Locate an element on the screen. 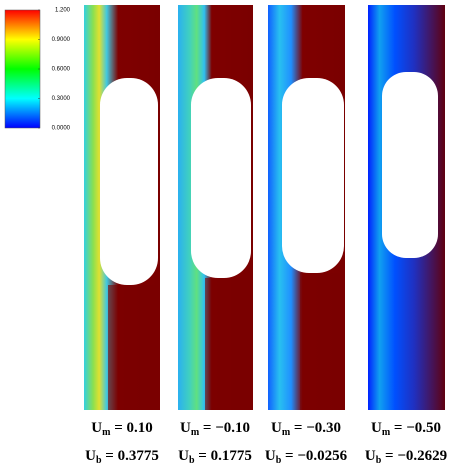 This screenshot has width=461, height=469. value: 0.1775 is located at coordinates (231, 456).